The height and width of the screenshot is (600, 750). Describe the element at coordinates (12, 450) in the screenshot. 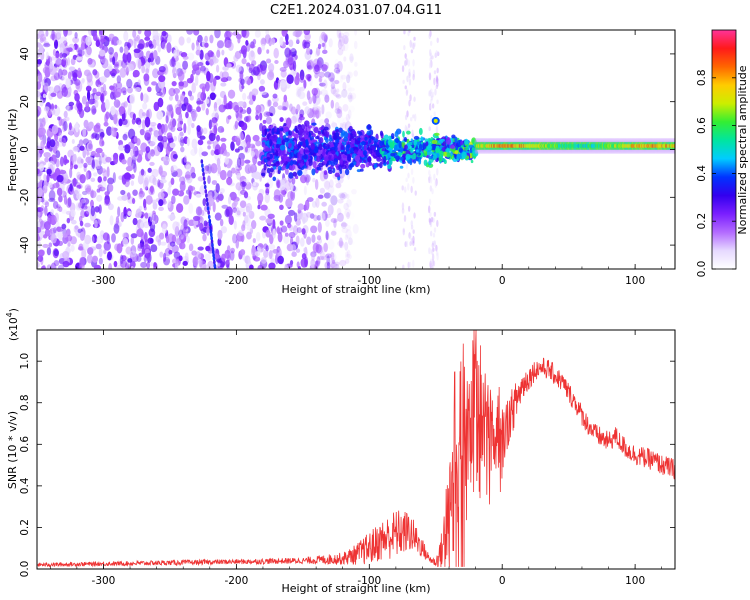

I see `snr-y-label: SNR (10 * v/v)` at that location.